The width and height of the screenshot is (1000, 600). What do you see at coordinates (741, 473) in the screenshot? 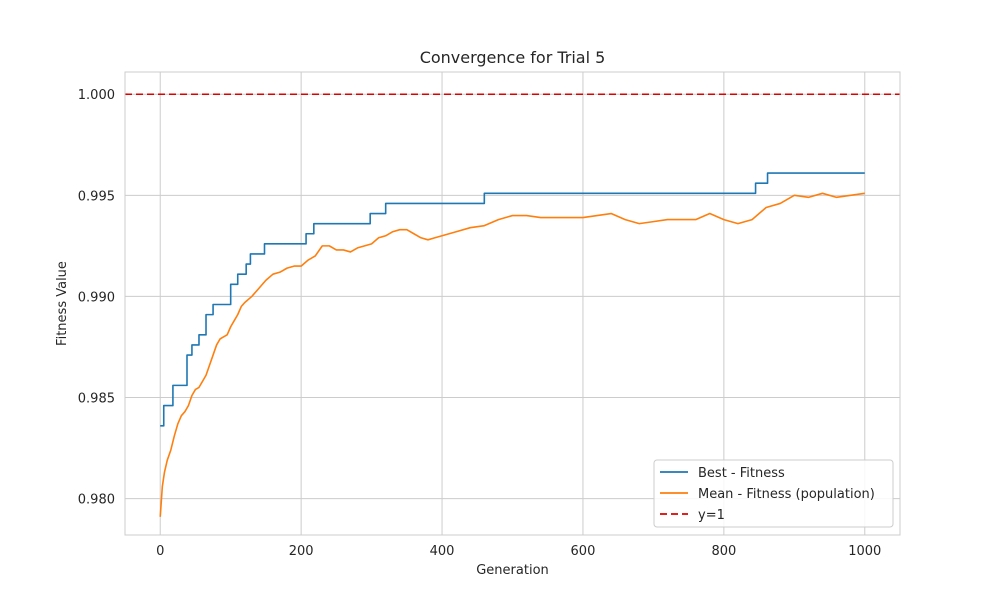
I see `legend-label-best-fitness: Best - Fitness` at bounding box center [741, 473].